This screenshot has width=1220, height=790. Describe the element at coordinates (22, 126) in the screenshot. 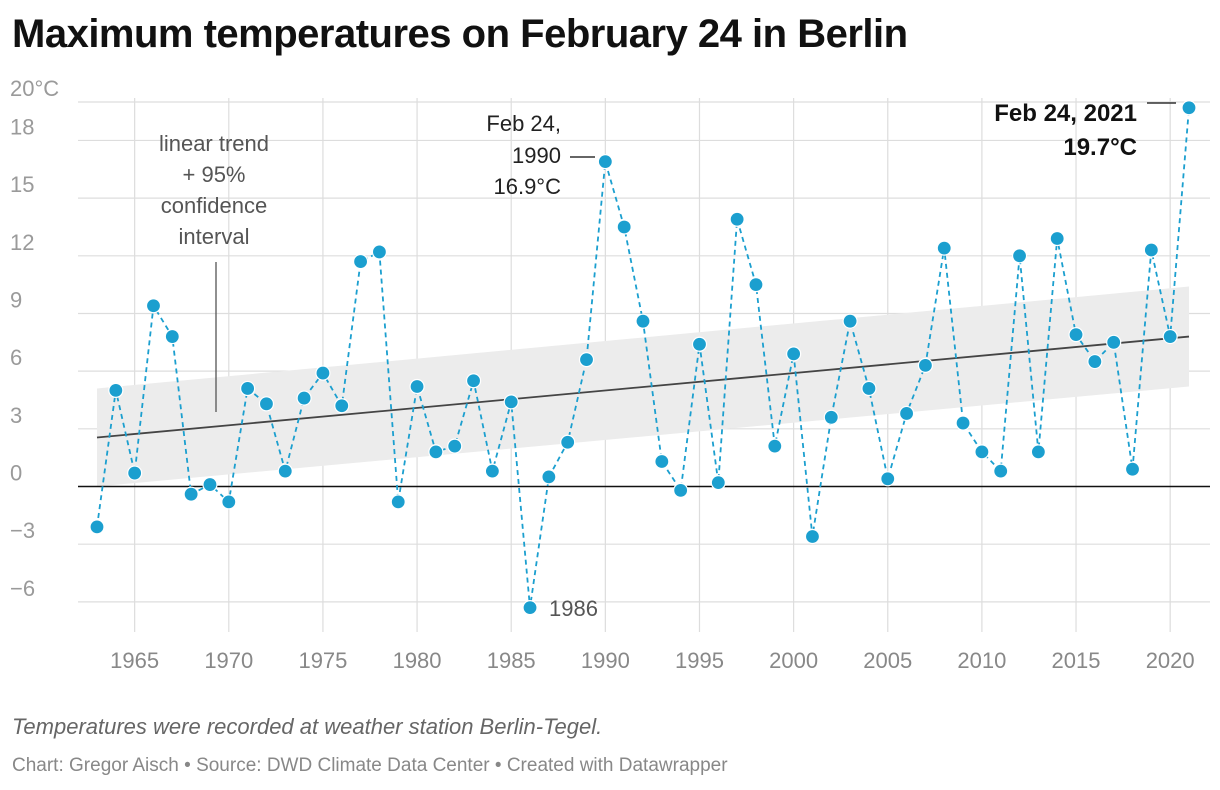

I see `y-tick-label: 18` at that location.